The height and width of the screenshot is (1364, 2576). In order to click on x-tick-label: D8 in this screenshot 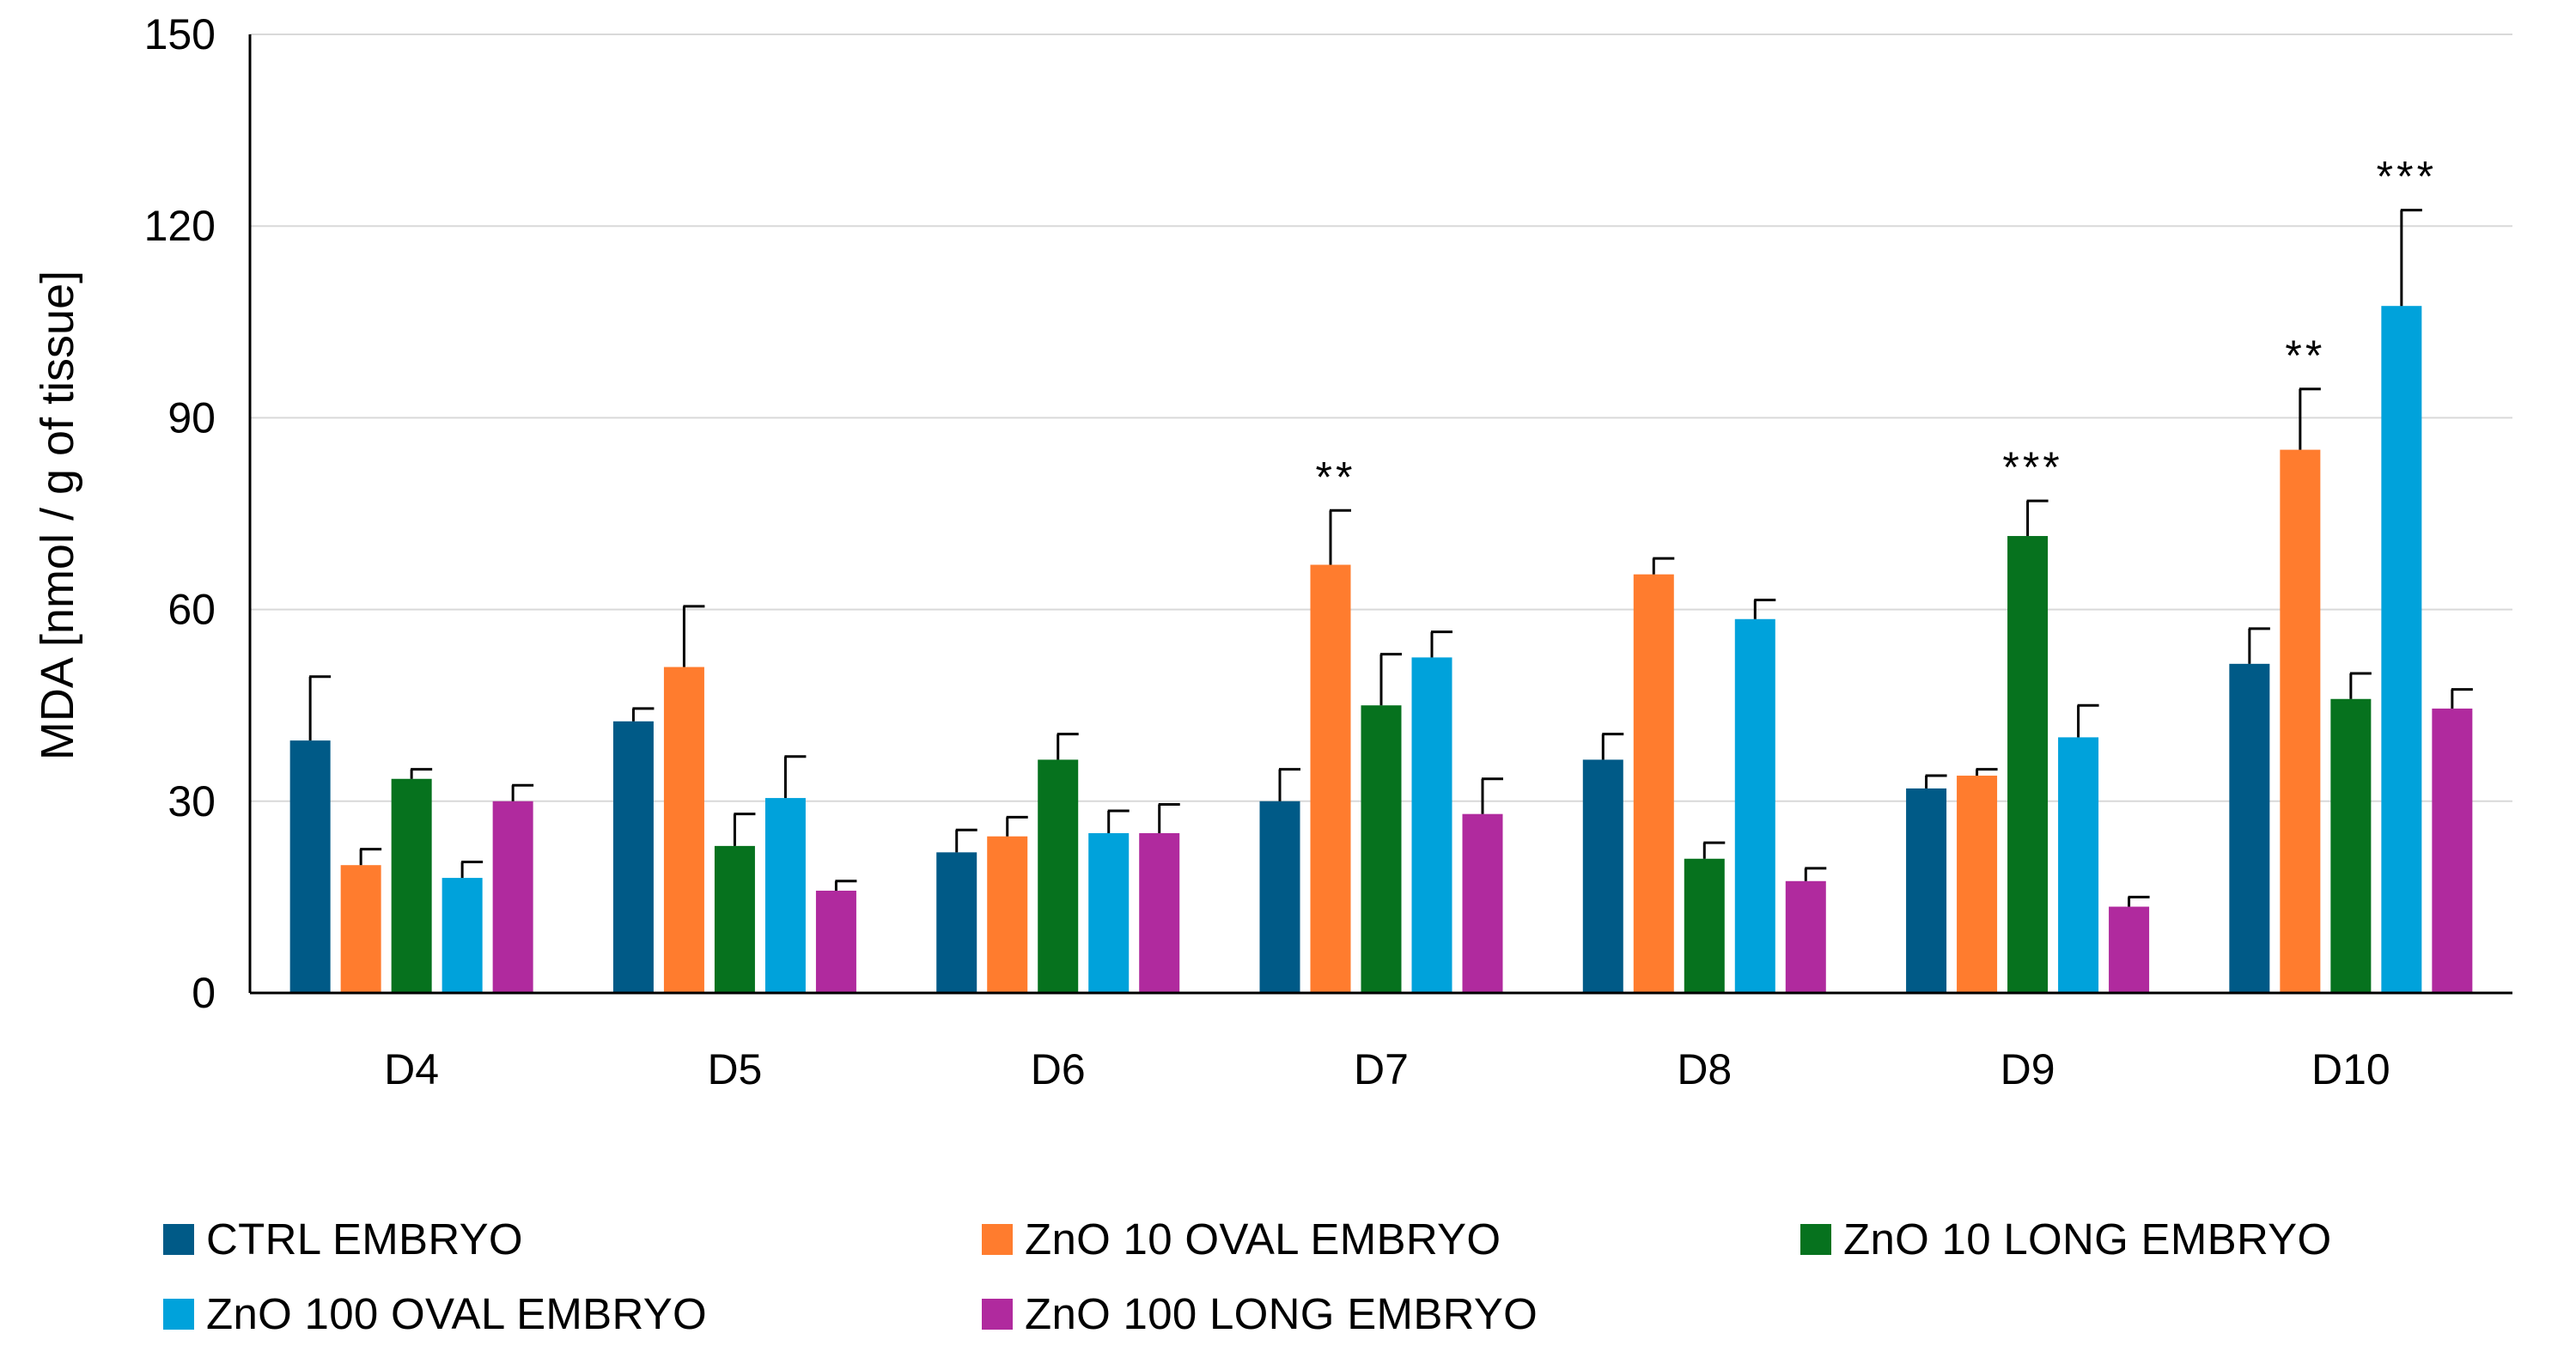, I will do `click(1704, 1069)`.